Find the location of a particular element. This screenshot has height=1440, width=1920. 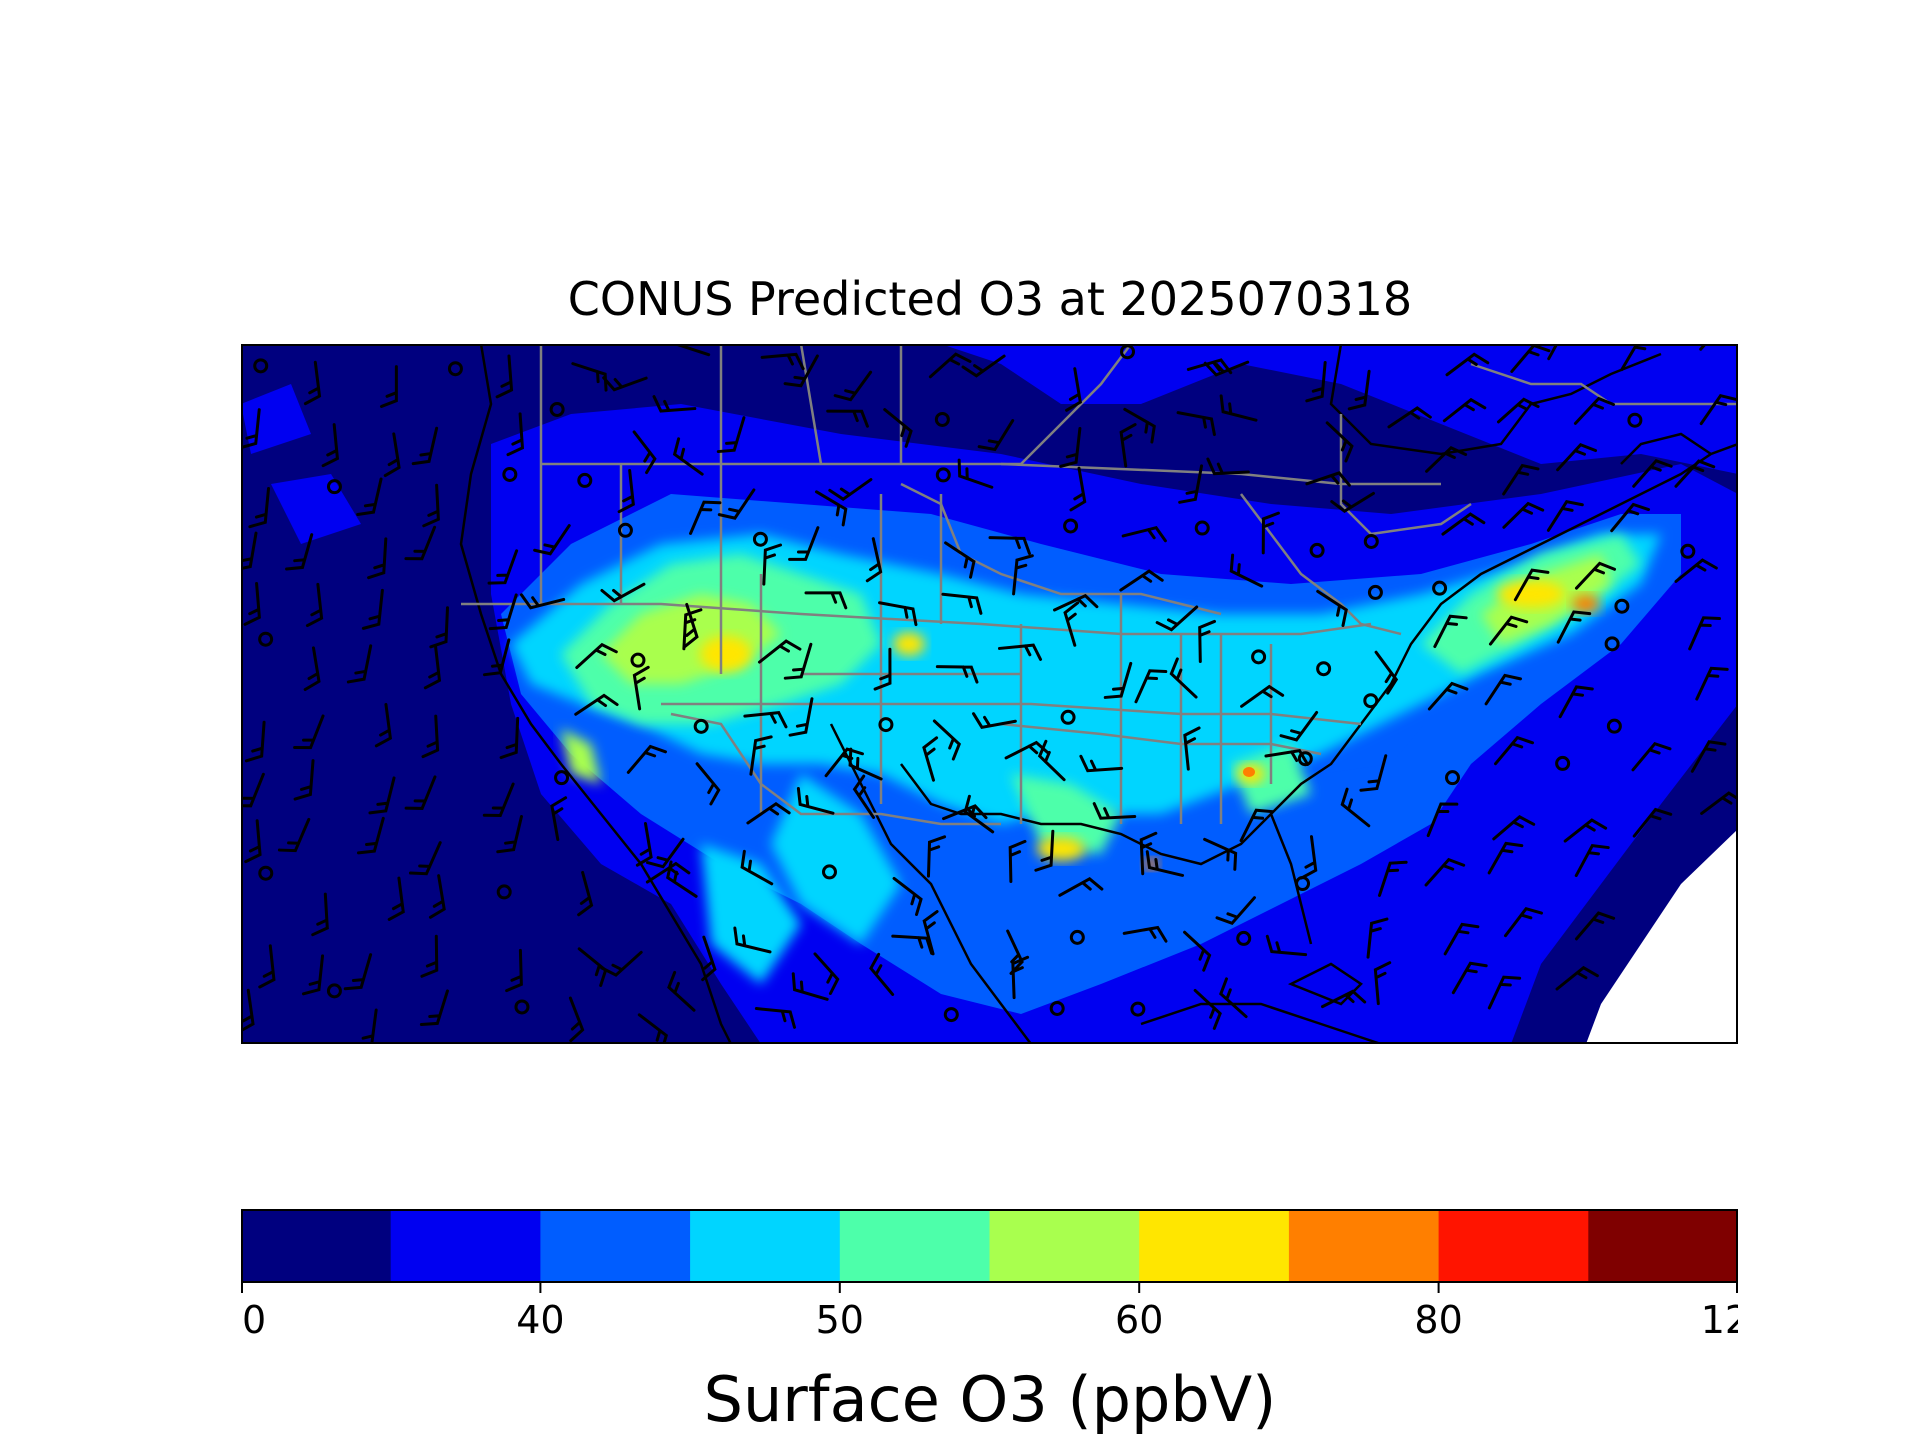

colorbar-tick-label: 40 is located at coordinates (540, 1318).